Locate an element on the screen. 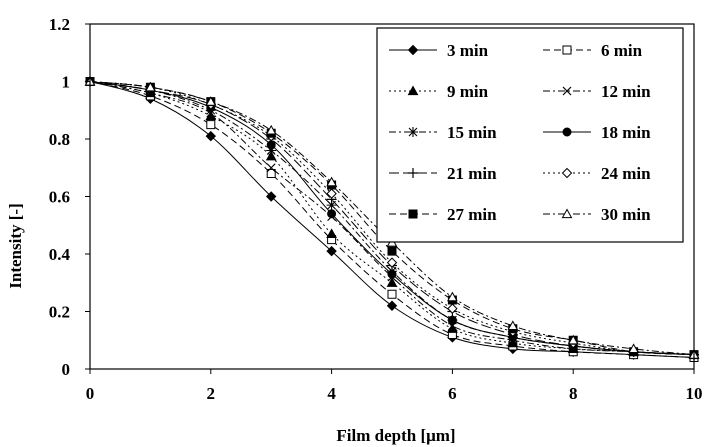 This screenshot has width=706, height=447. legend-label: 15 min is located at coordinates (472, 132).